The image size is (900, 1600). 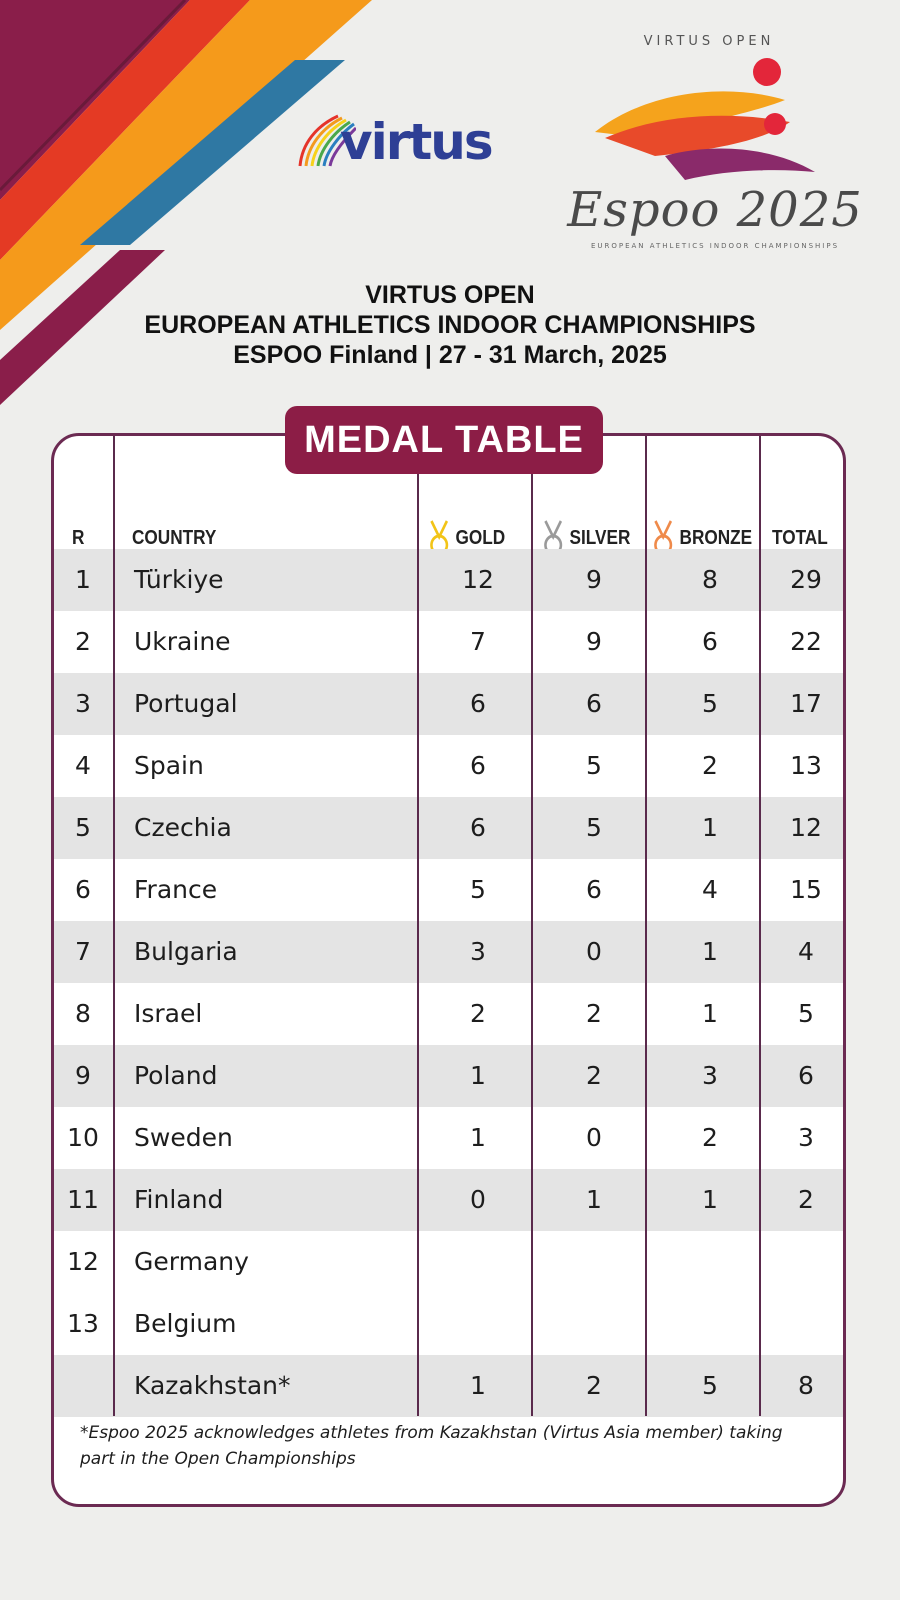 What do you see at coordinates (83, 889) in the screenshot?
I see `rank-cell: 6` at bounding box center [83, 889].